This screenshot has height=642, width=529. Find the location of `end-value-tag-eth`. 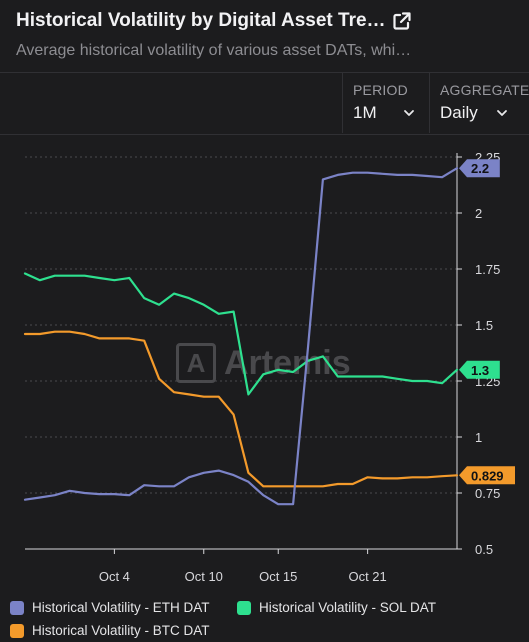

end-value-tag-eth is located at coordinates (479, 168).